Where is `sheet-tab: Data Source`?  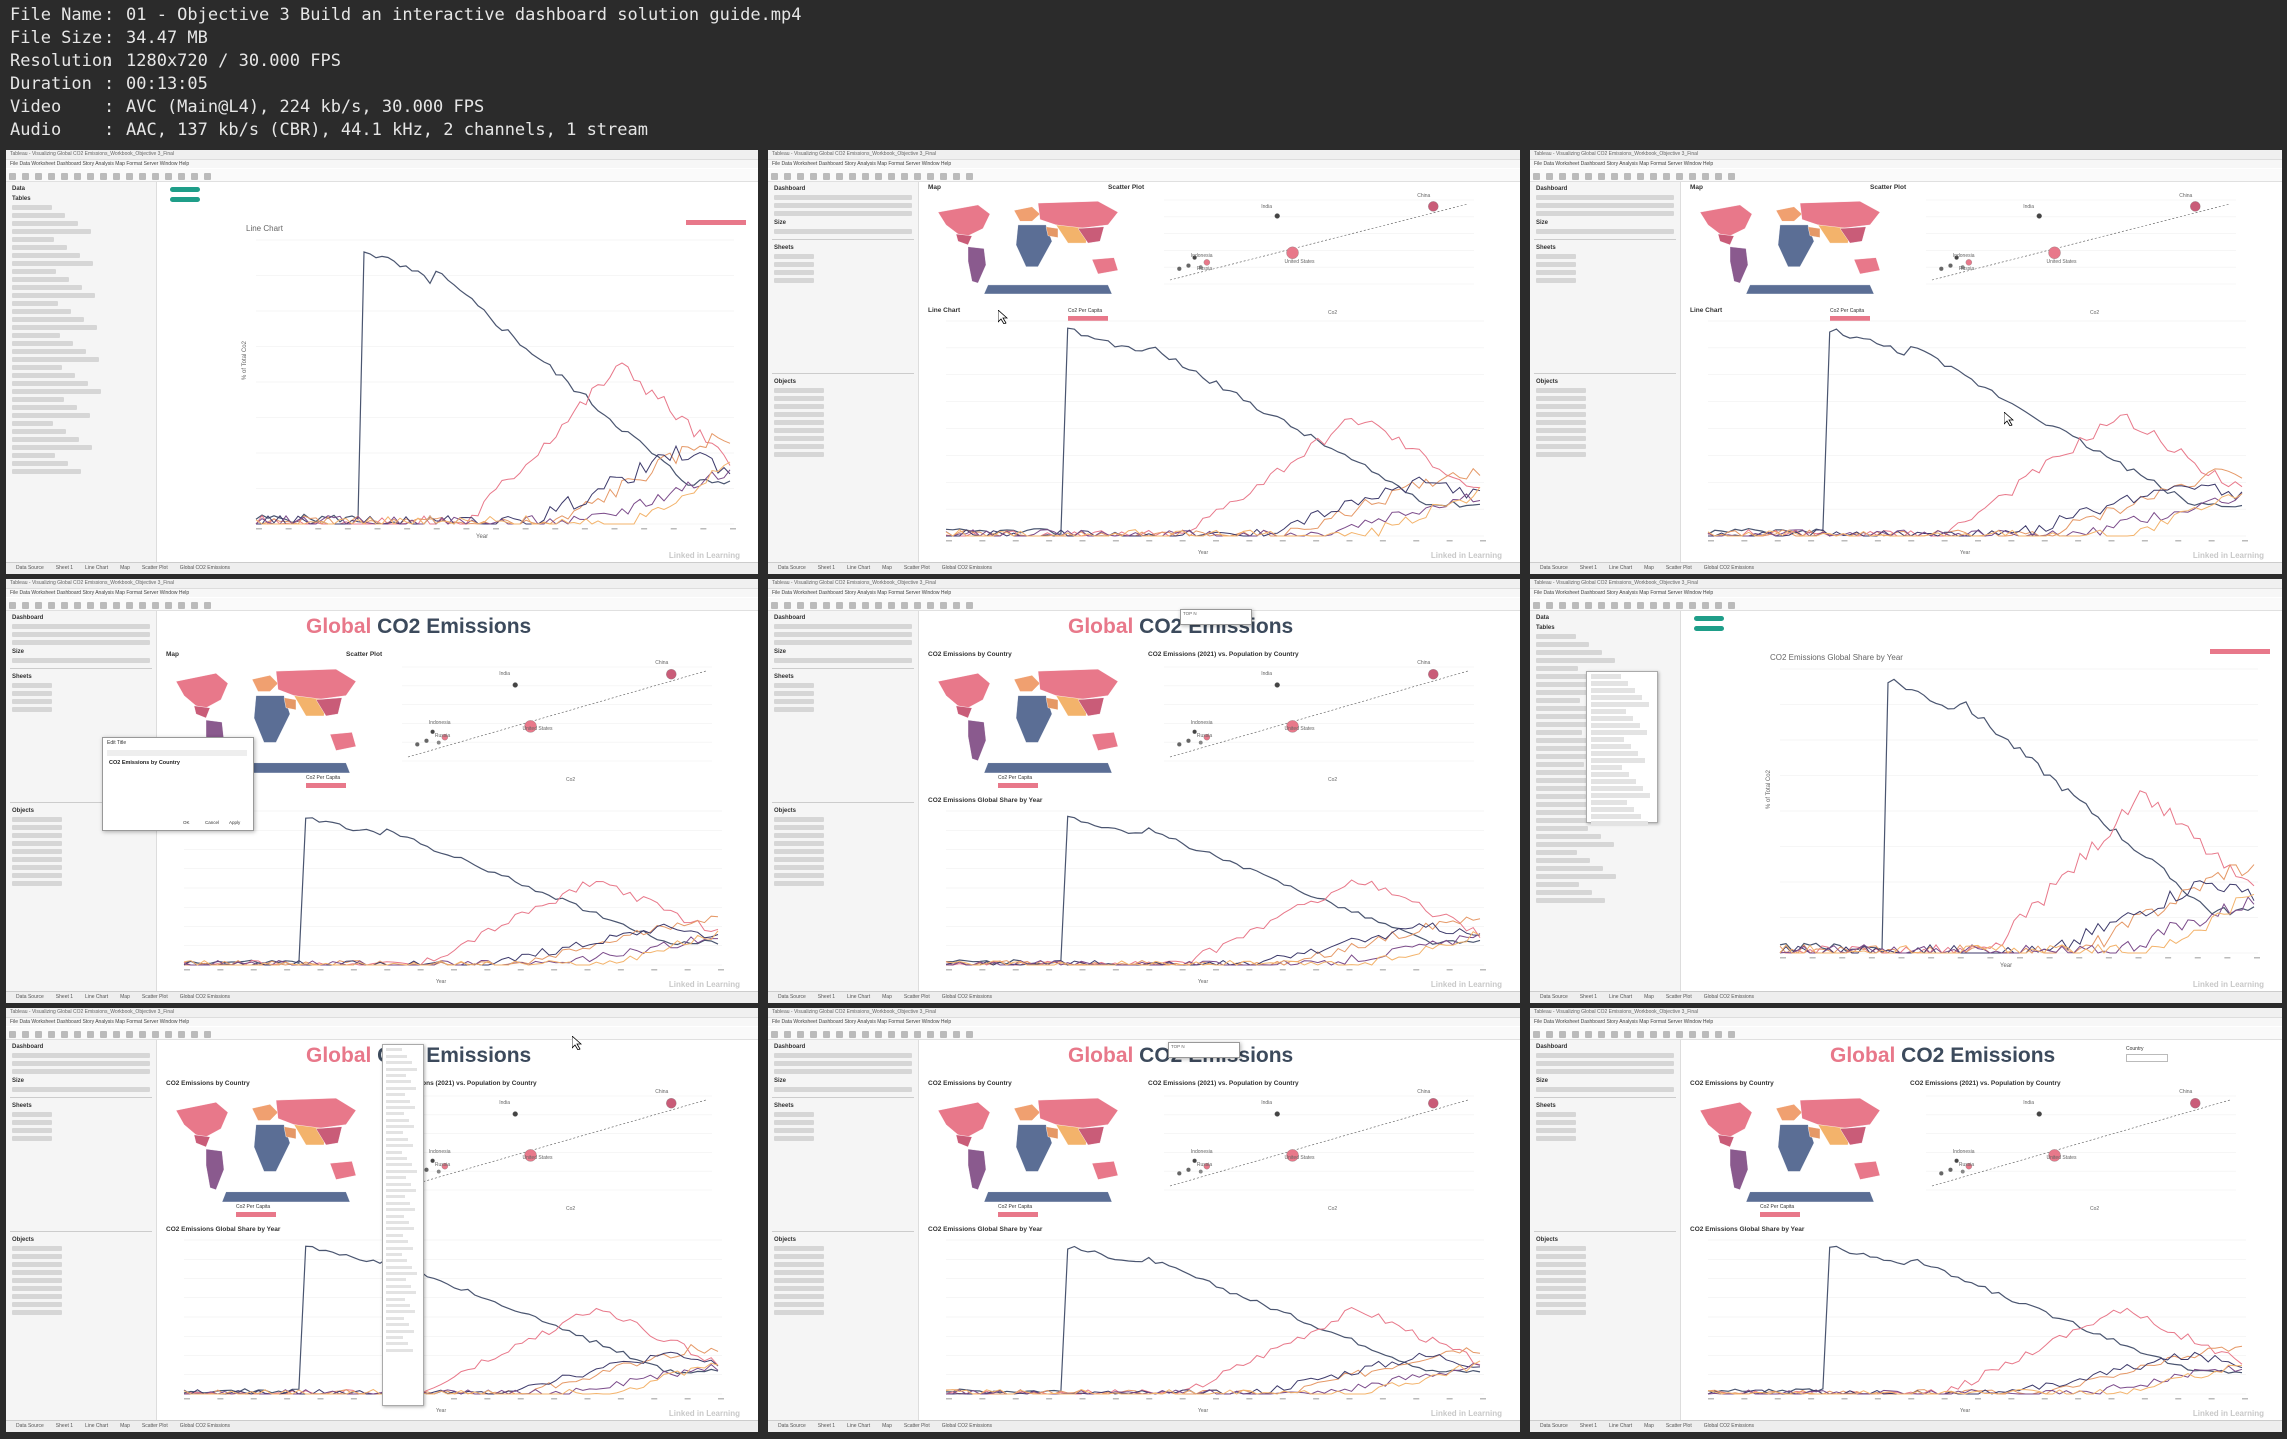
sheet-tab: Data Source is located at coordinates (1554, 997).